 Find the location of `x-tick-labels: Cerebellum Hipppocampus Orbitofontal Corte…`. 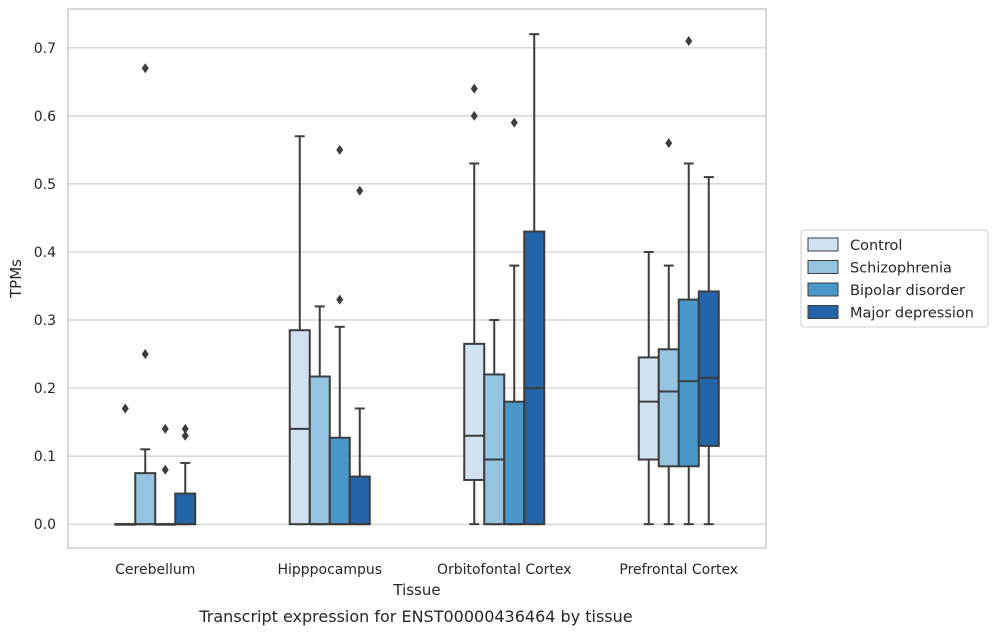

x-tick-labels: Cerebellum Hipppocampus Orbitofontal Corte… is located at coordinates (426, 570).